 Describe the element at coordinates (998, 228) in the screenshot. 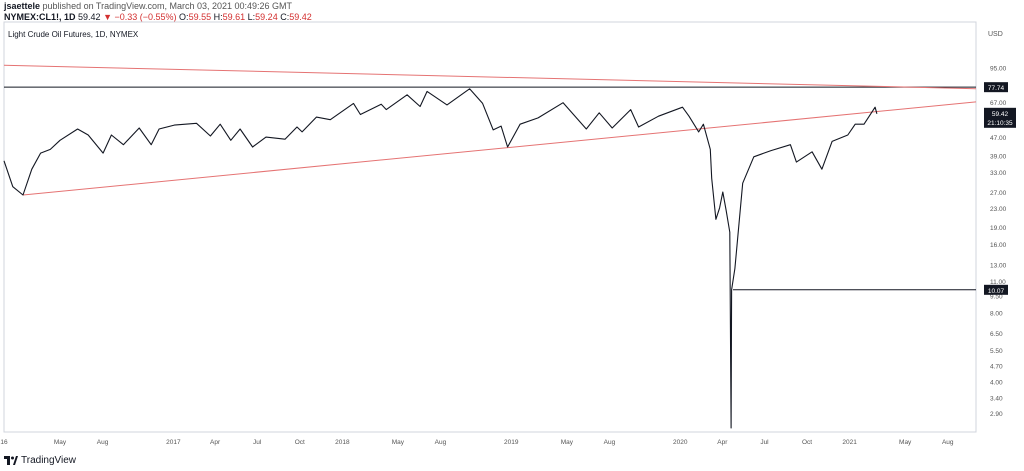

I see `y-tick-label: 19.00` at that location.